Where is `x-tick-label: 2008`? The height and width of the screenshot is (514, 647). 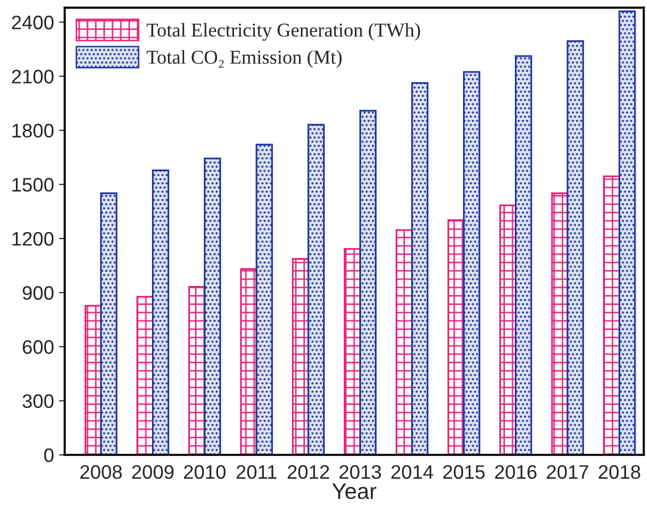
x-tick-label: 2008 is located at coordinates (101, 472).